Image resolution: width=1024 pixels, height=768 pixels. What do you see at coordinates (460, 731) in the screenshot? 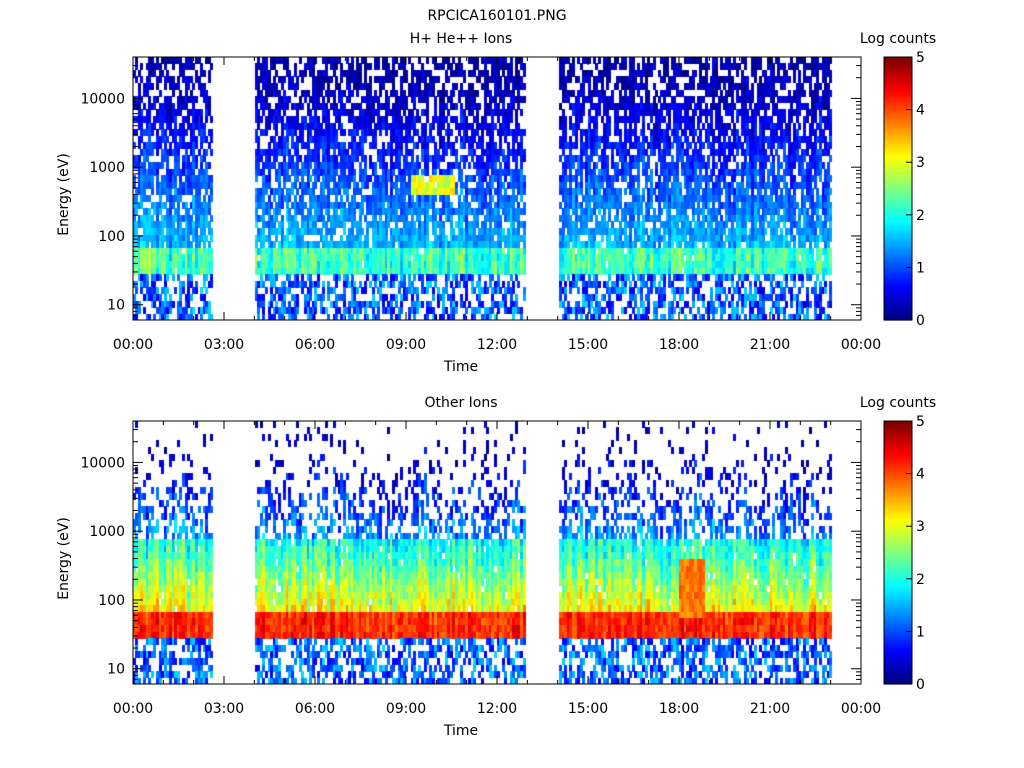
I see `x-axis-label: Time` at bounding box center [460, 731].